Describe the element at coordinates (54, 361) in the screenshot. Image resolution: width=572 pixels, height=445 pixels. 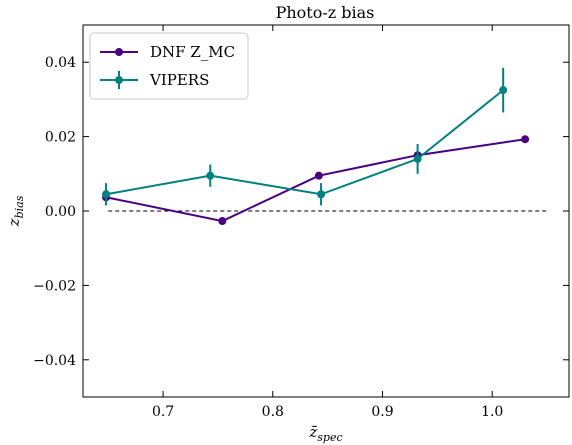
I see `y-tick-label: −0.04` at that location.